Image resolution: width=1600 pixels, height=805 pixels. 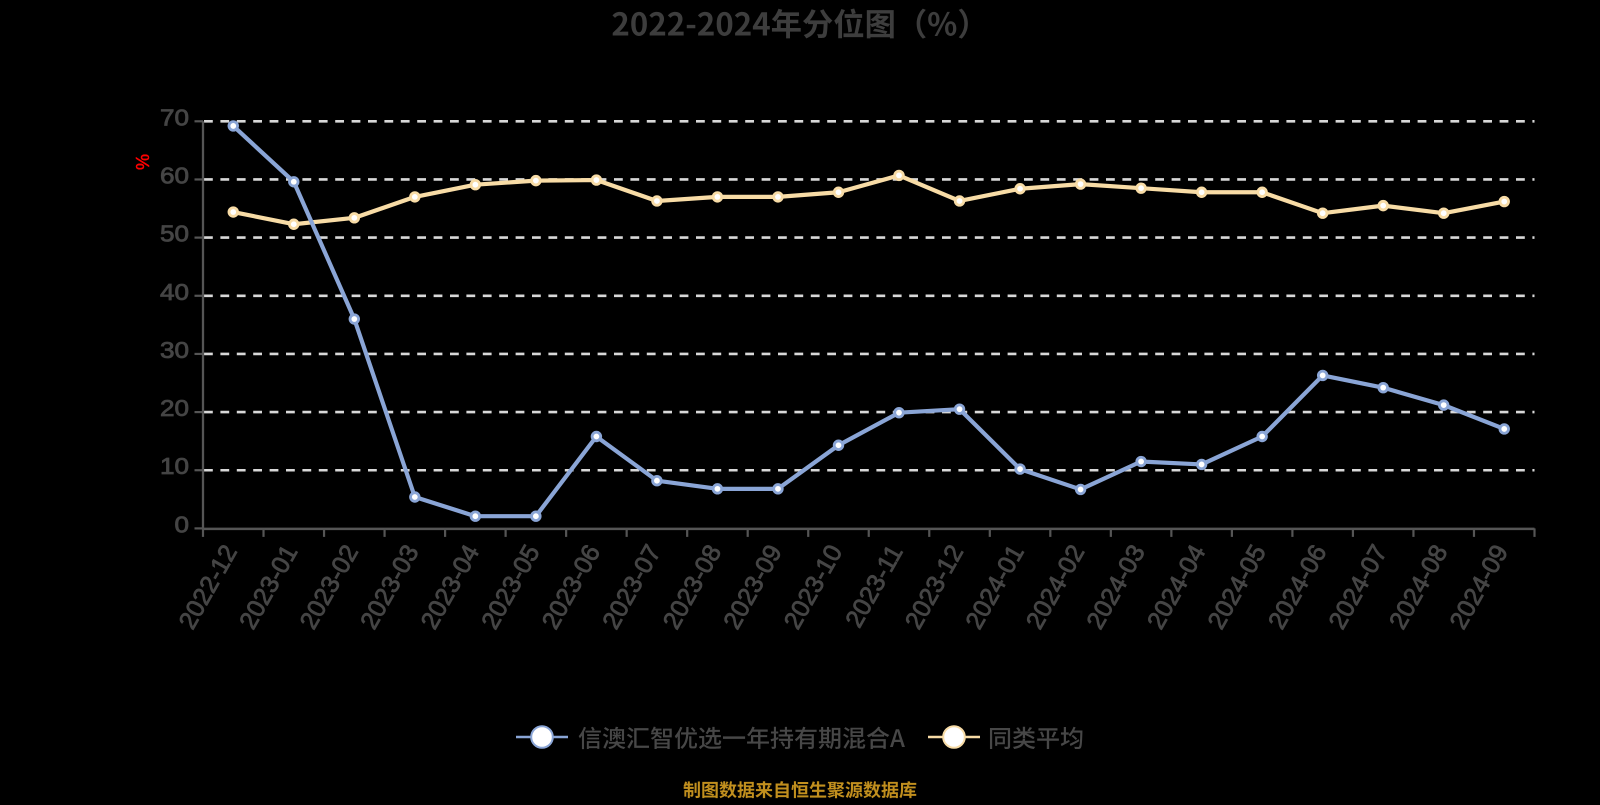 I want to click on svg-text: 60, so click(x=174, y=175).